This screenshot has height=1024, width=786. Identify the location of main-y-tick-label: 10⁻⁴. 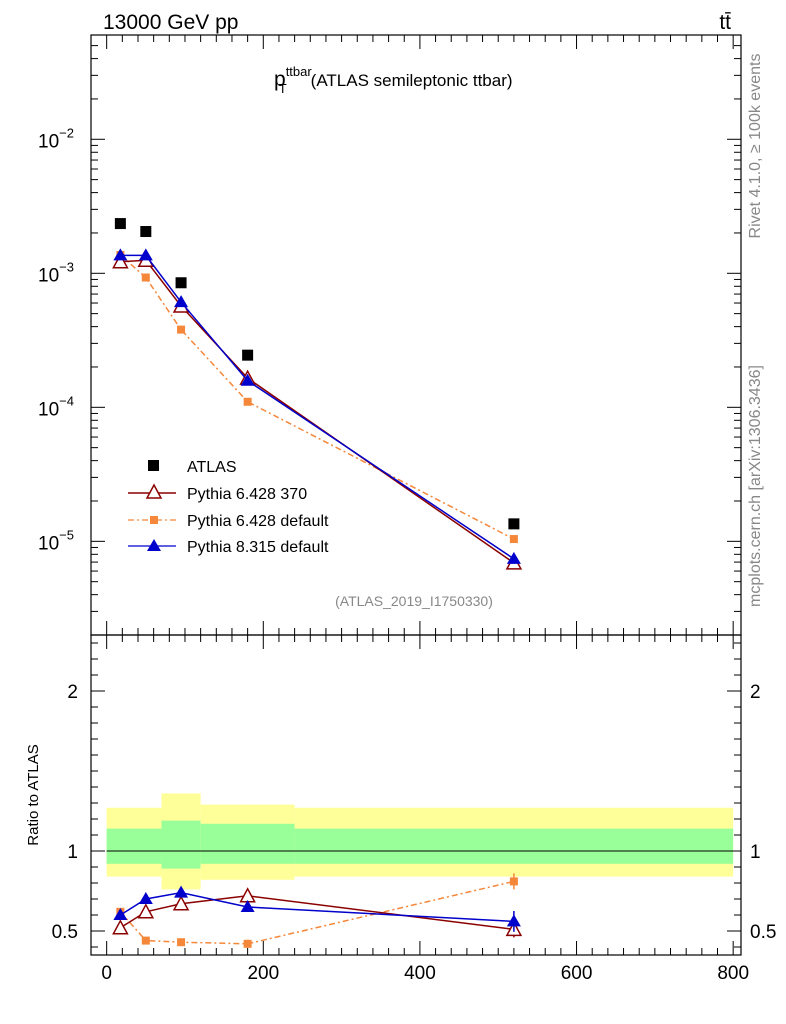
(56, 406).